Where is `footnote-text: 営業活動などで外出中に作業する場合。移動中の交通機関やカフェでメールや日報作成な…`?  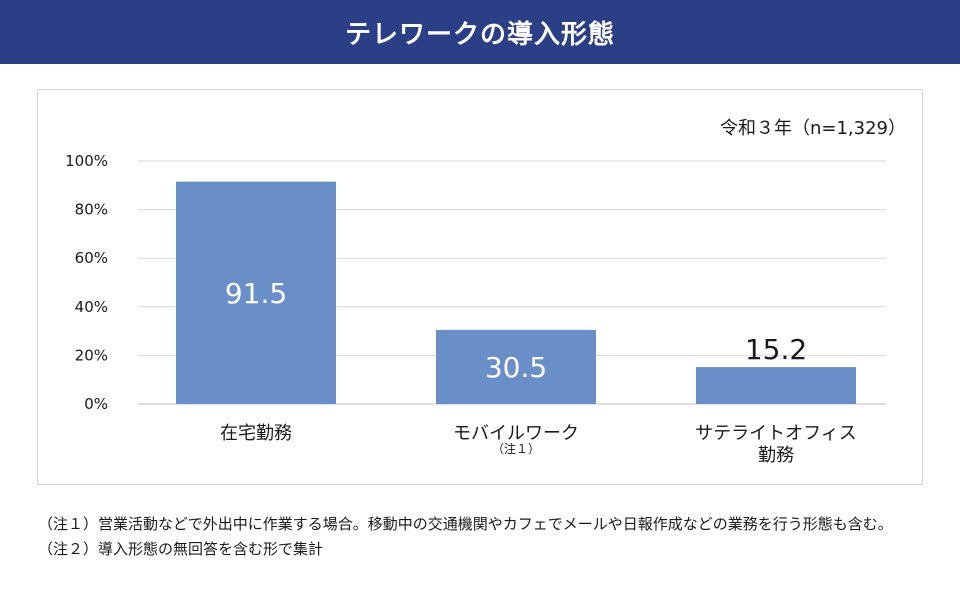
footnote-text: 営業活動などで外出中に作業する場合。移動中の交通機関やカフェでメールや日報作成な… is located at coordinates (495, 524).